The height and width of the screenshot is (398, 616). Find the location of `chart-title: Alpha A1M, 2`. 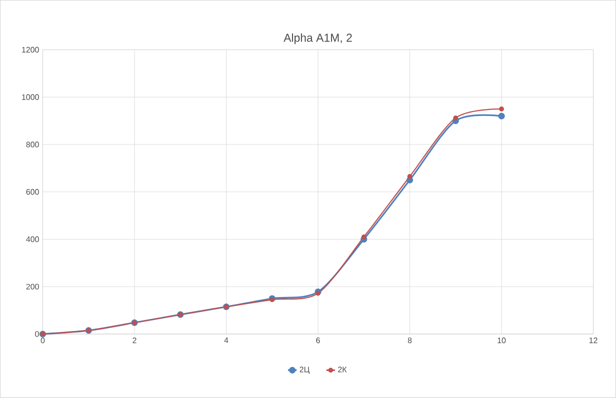

chart-title: Alpha A1M, 2 is located at coordinates (318, 39).